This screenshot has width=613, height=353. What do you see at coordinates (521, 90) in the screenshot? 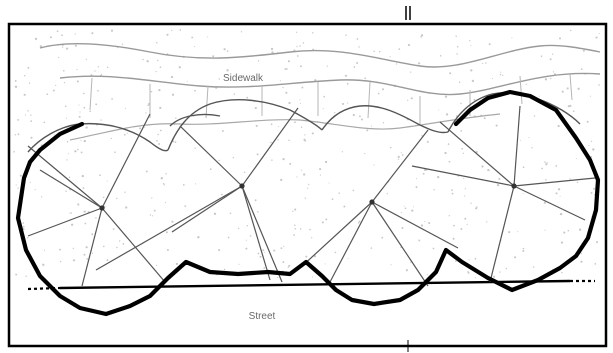
I see `sidewalk-joint` at bounding box center [521, 90].